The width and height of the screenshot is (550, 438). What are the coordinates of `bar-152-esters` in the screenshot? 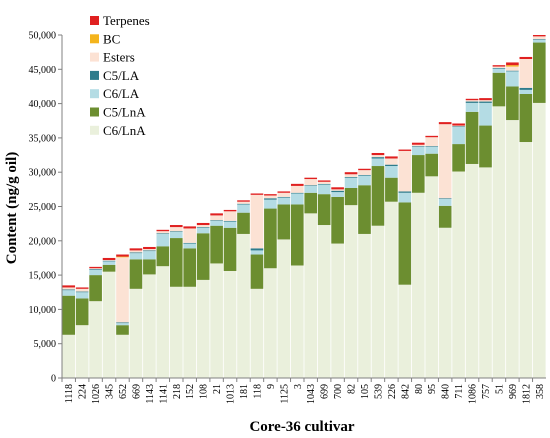 It's located at (190, 235).